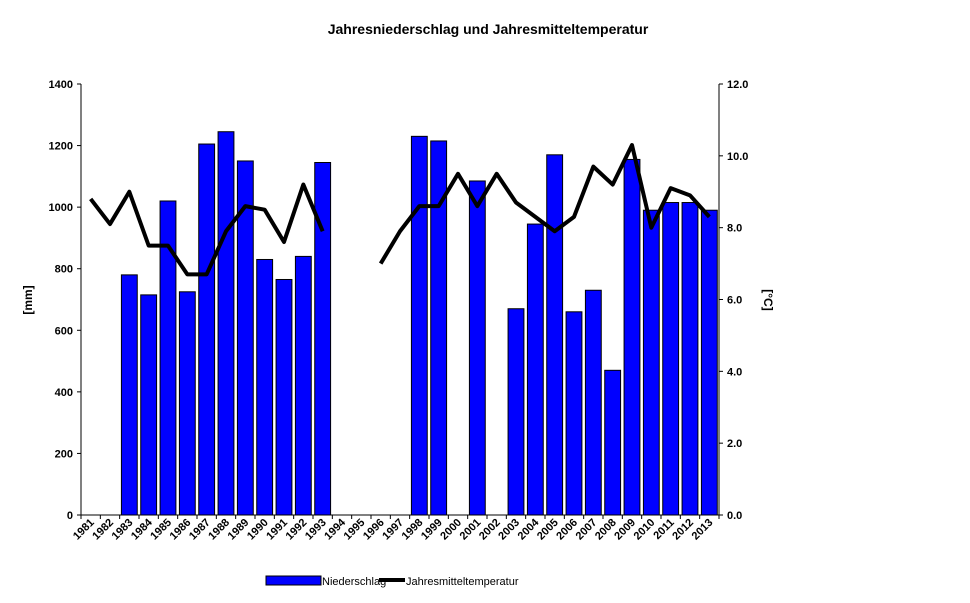 This screenshot has width=970, height=603. What do you see at coordinates (663, 529) in the screenshot?
I see `x-tick-label-2011: 2011` at bounding box center [663, 529].